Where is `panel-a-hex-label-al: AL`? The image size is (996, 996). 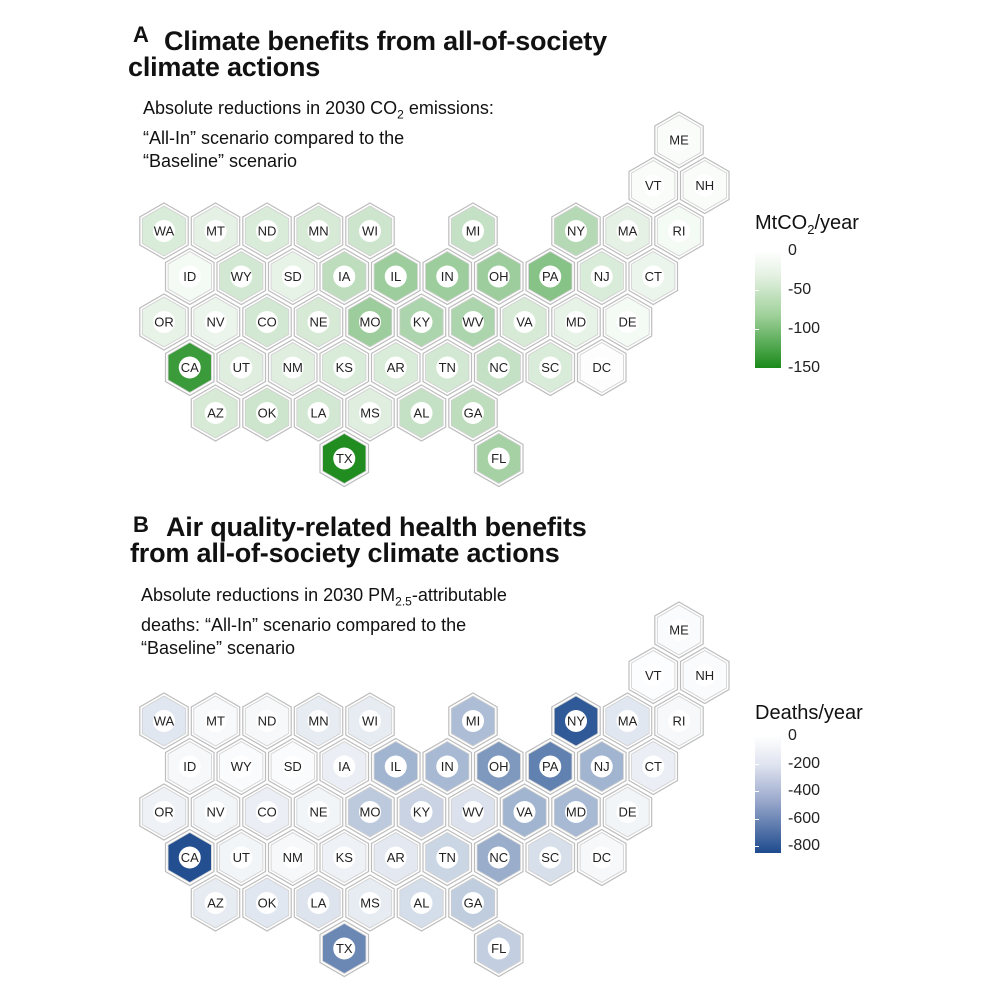
panel-a-hex-label-al: AL is located at coordinates (422, 413).